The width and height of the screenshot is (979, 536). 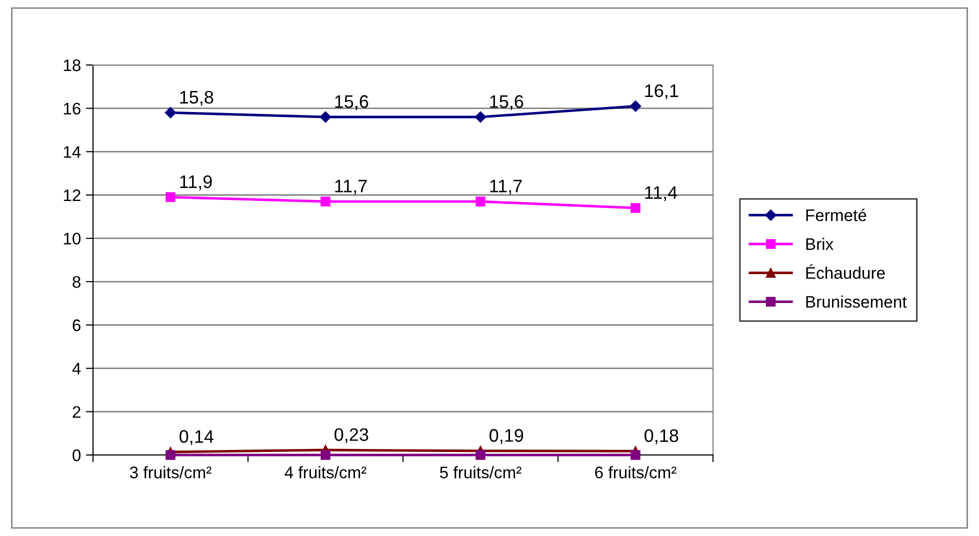 I want to click on legend-label: Échaudure, so click(x=845, y=271).